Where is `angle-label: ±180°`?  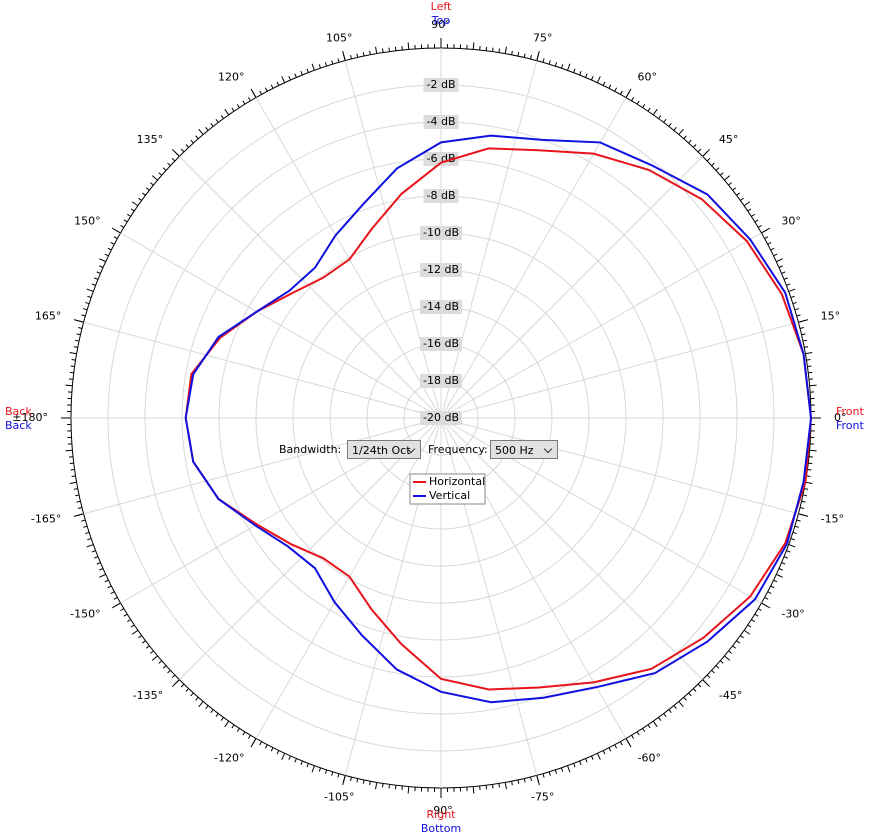 angle-label: ±180° is located at coordinates (30, 417).